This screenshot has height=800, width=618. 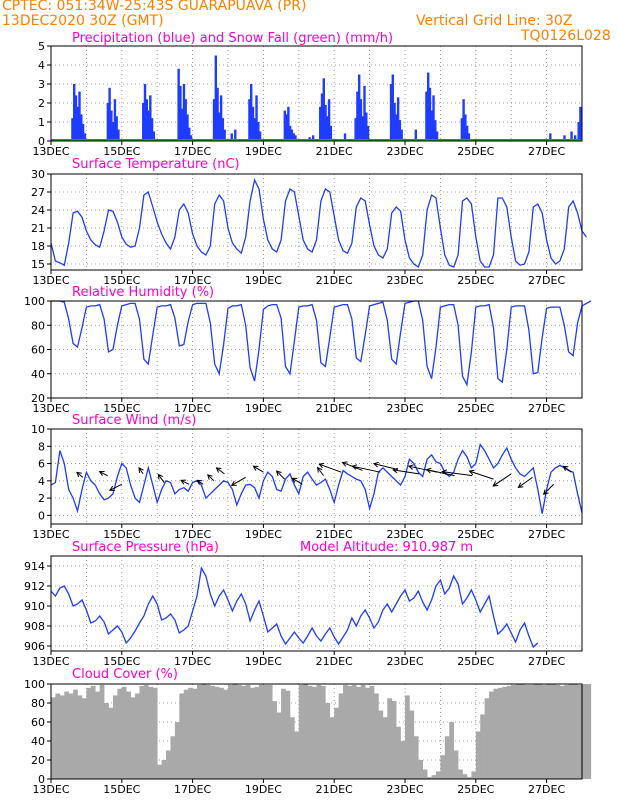 What do you see at coordinates (192, 534) in the screenshot?
I see `x-tick-label: 17DEC` at bounding box center [192, 534].